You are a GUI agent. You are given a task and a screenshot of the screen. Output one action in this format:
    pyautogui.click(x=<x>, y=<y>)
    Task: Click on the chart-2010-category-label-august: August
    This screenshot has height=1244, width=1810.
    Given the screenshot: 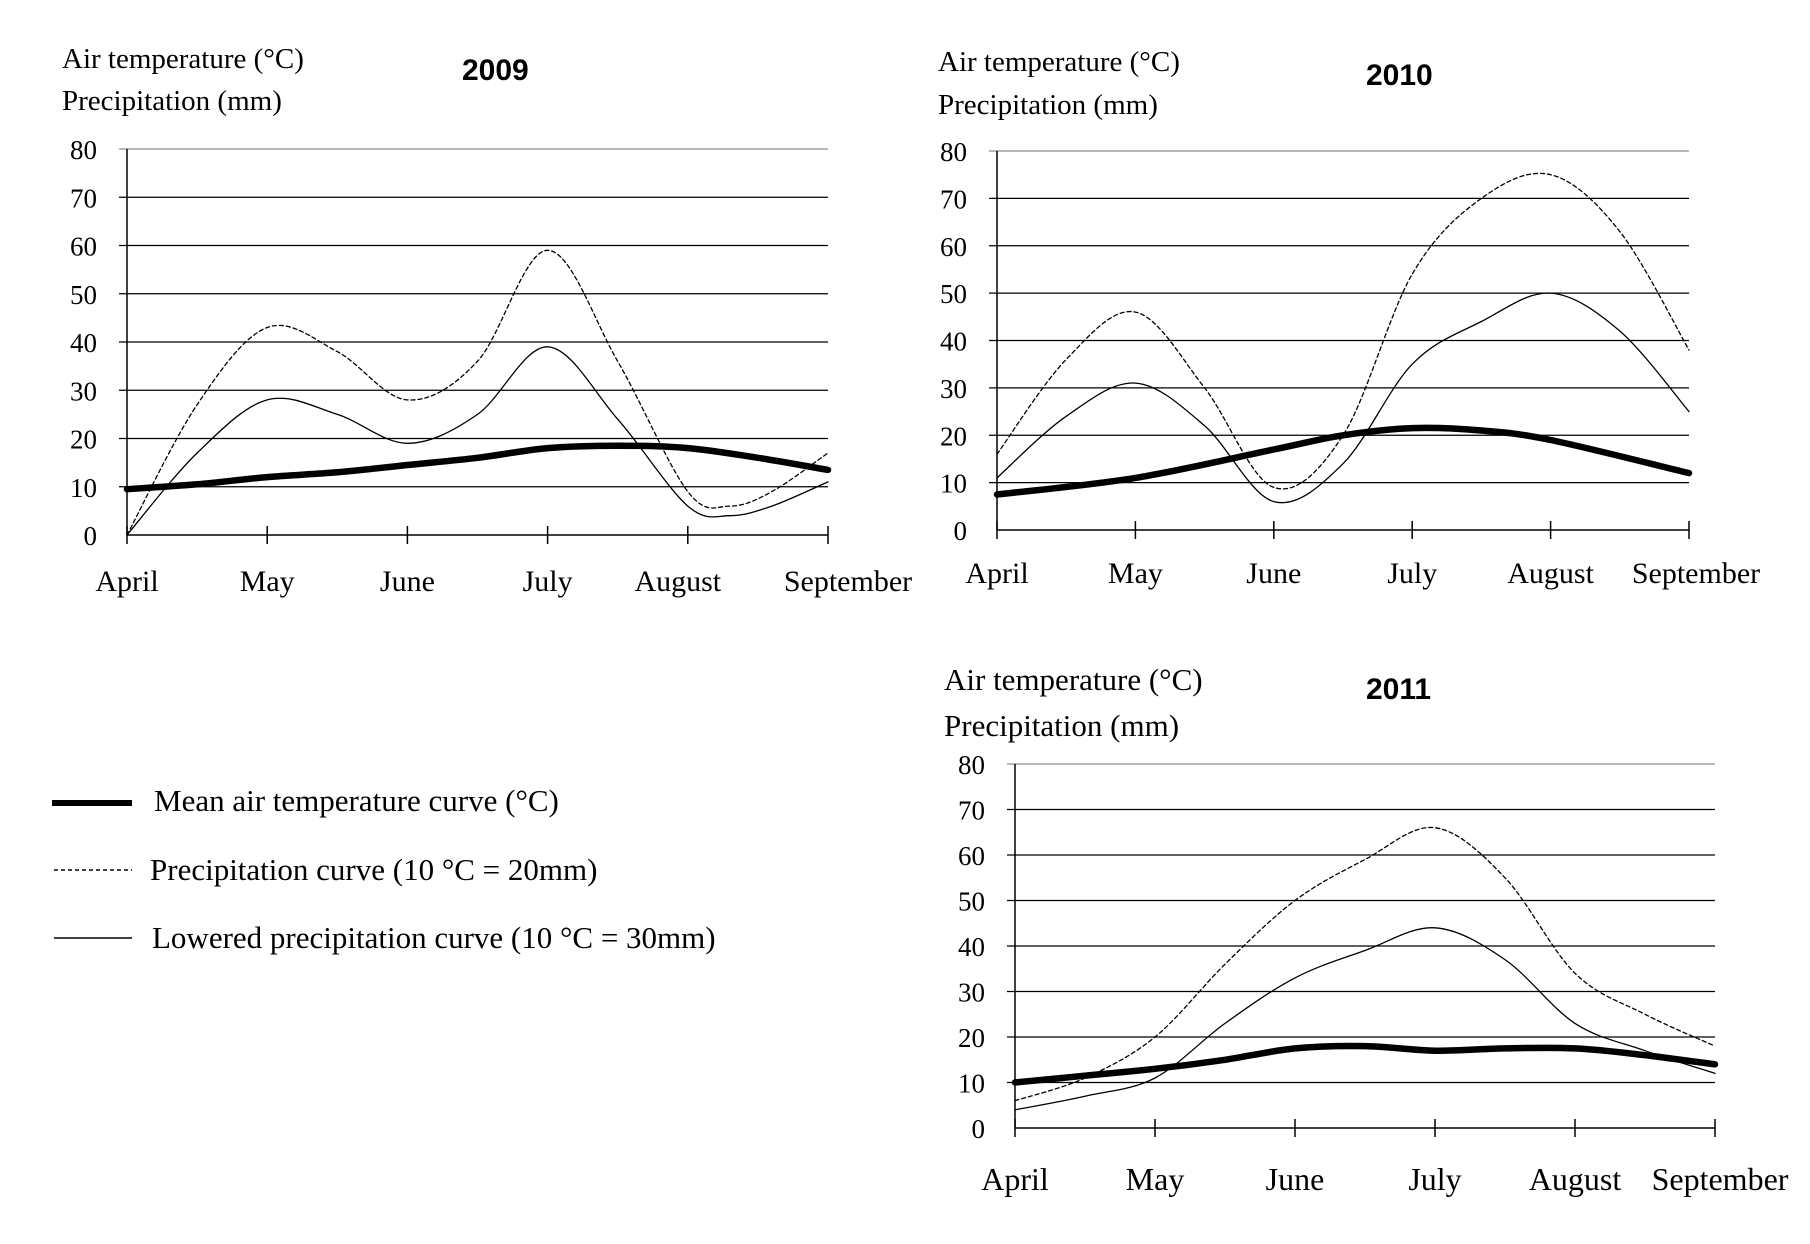 What is the action you would take?
    pyautogui.click(x=1550, y=573)
    